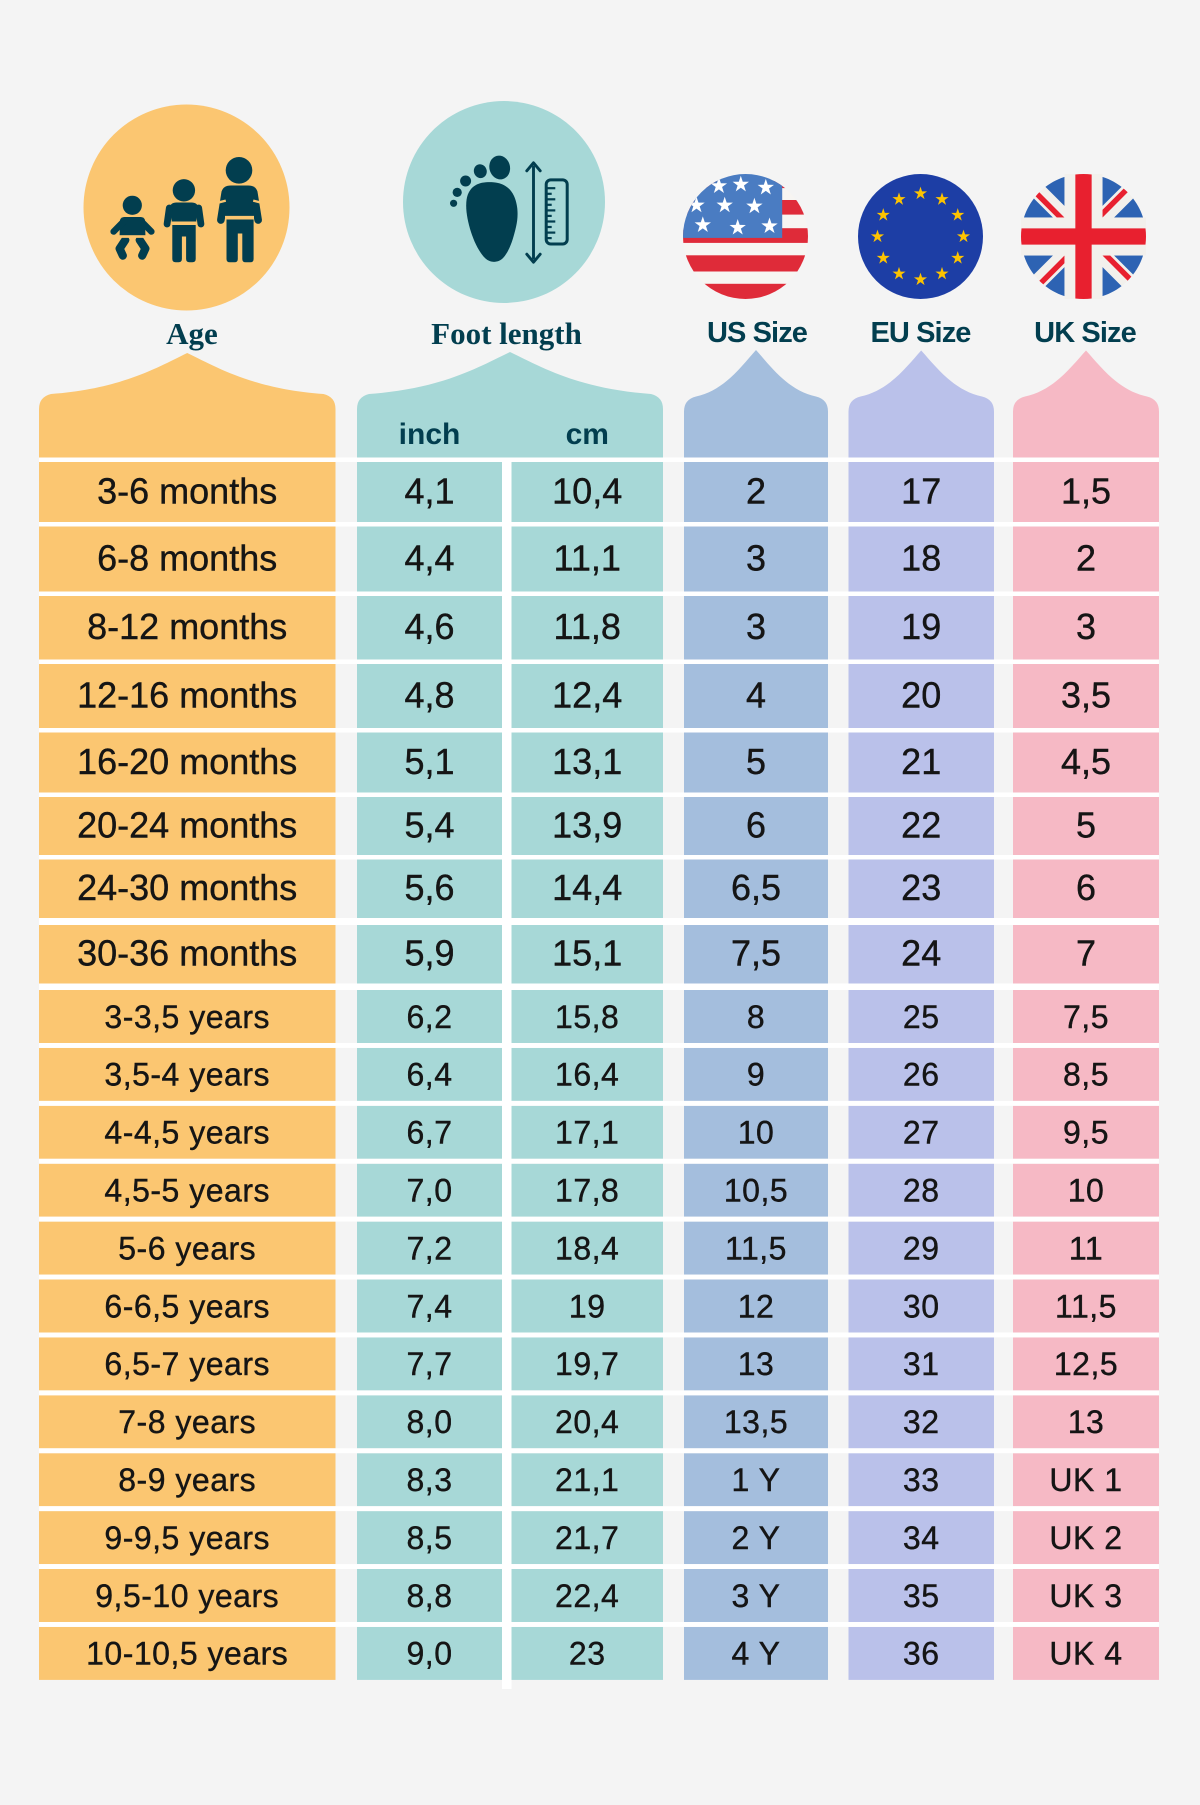 The height and width of the screenshot is (1805, 1200). What do you see at coordinates (430, 1133) in the screenshot?
I see `svg-text: 6,7` at bounding box center [430, 1133].